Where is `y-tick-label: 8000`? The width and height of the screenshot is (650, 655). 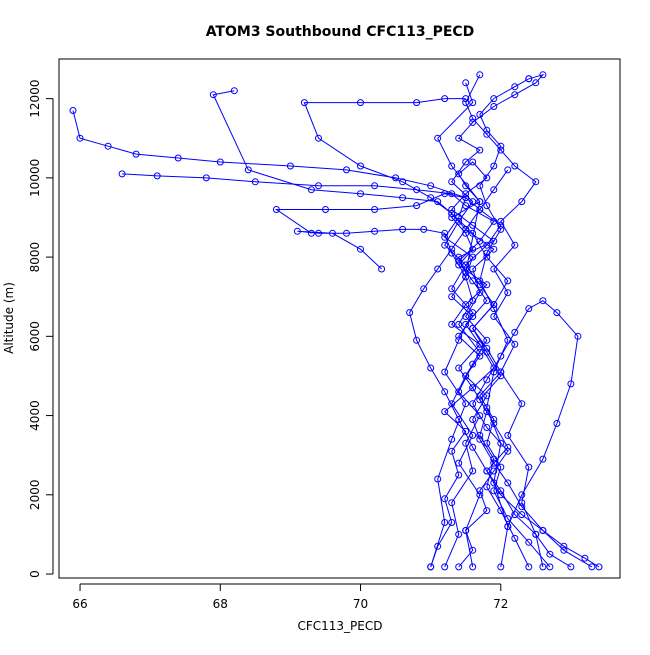 y-tick-label: 8000 is located at coordinates (35, 257).